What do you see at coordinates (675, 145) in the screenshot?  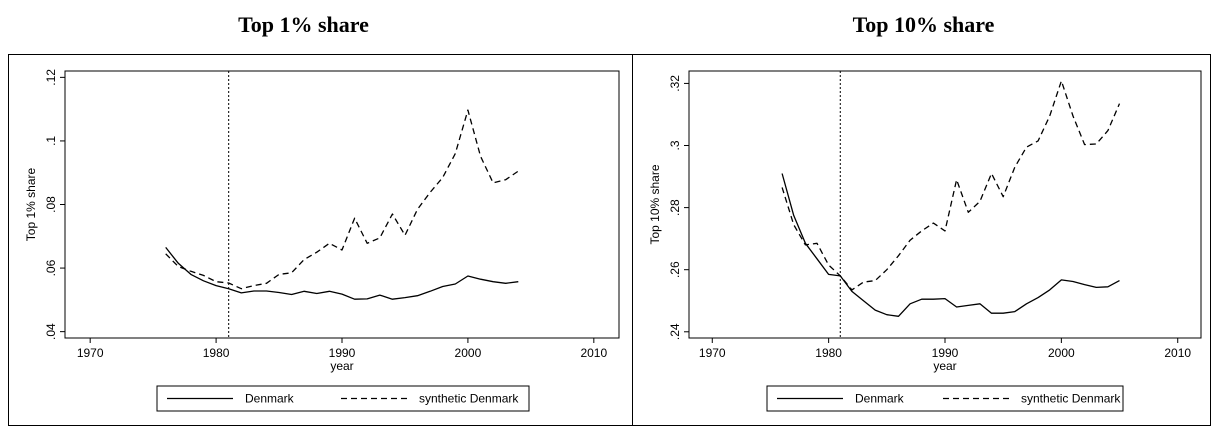 I see `y-tick-label: .3` at bounding box center [675, 145].